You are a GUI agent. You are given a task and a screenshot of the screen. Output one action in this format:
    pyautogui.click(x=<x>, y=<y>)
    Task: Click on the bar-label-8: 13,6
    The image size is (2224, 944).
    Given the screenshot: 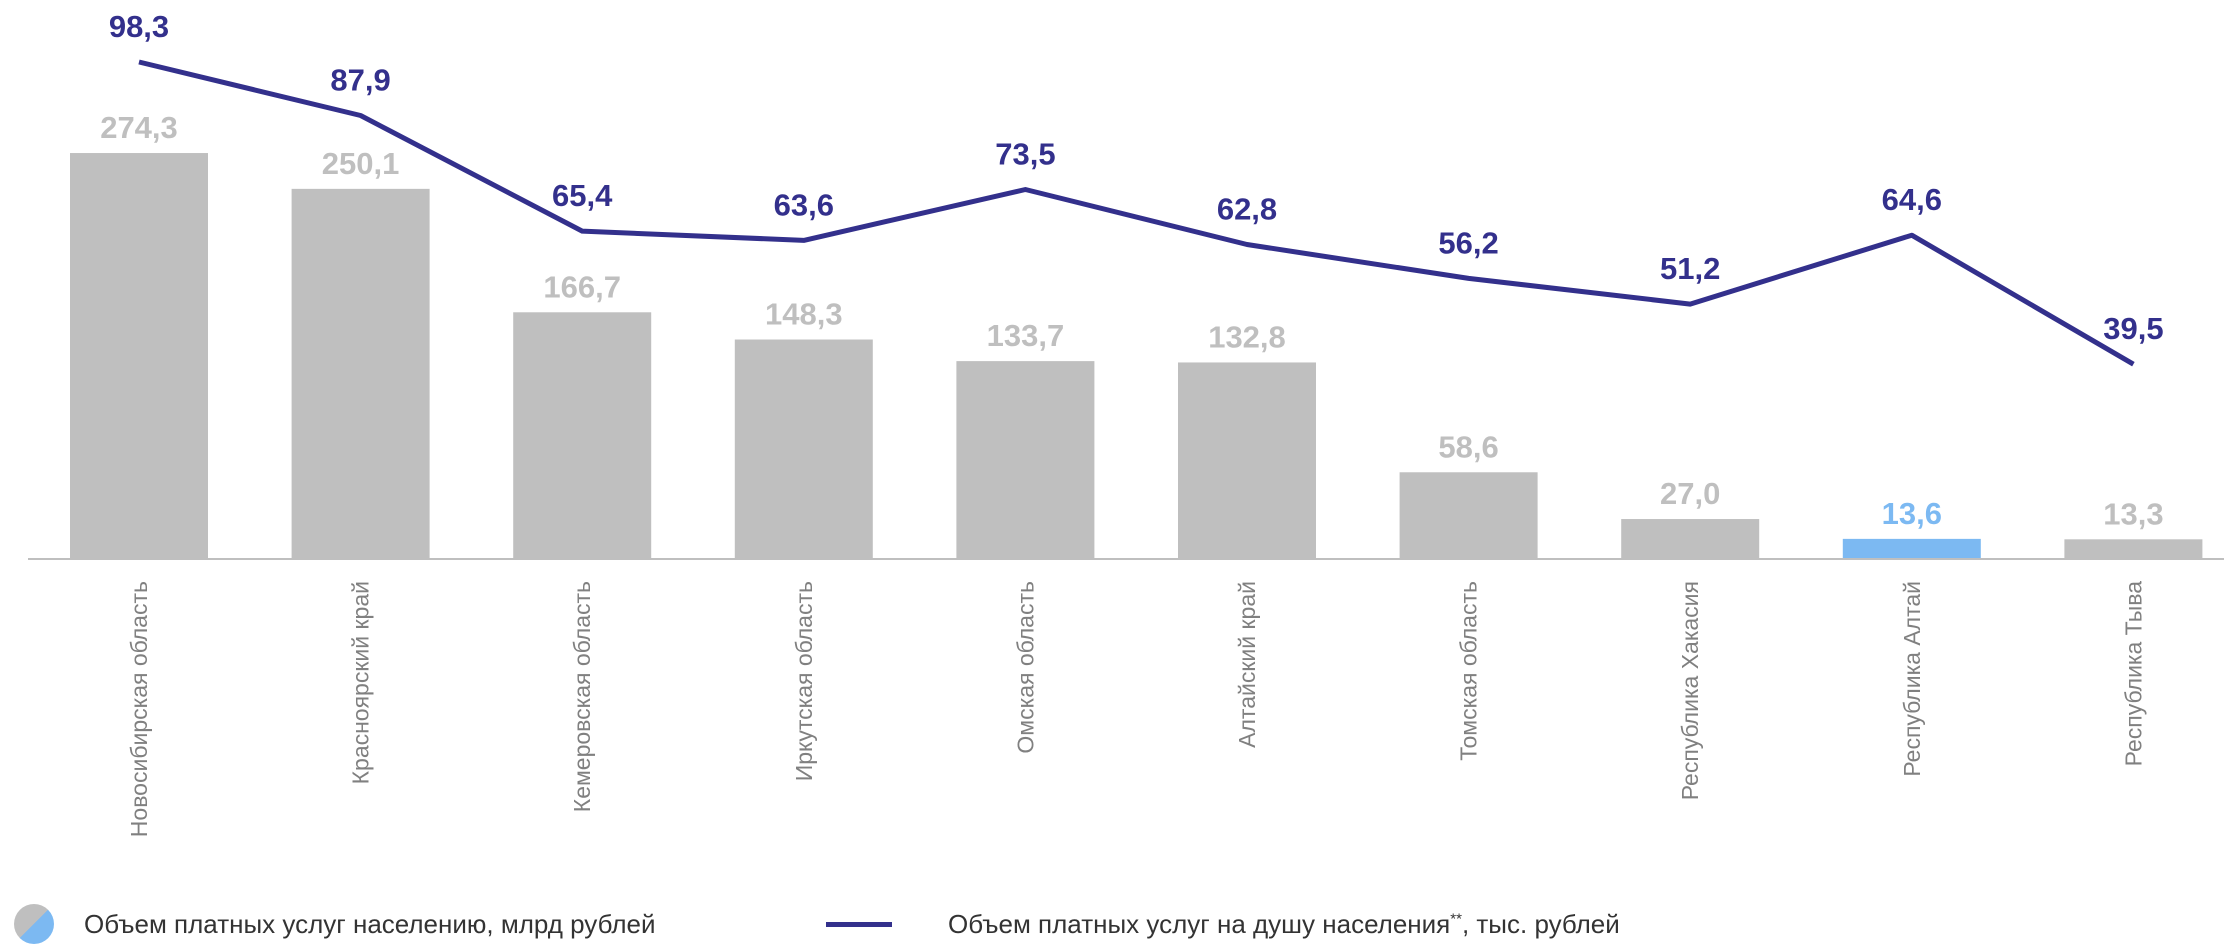 What is the action you would take?
    pyautogui.click(x=1912, y=513)
    